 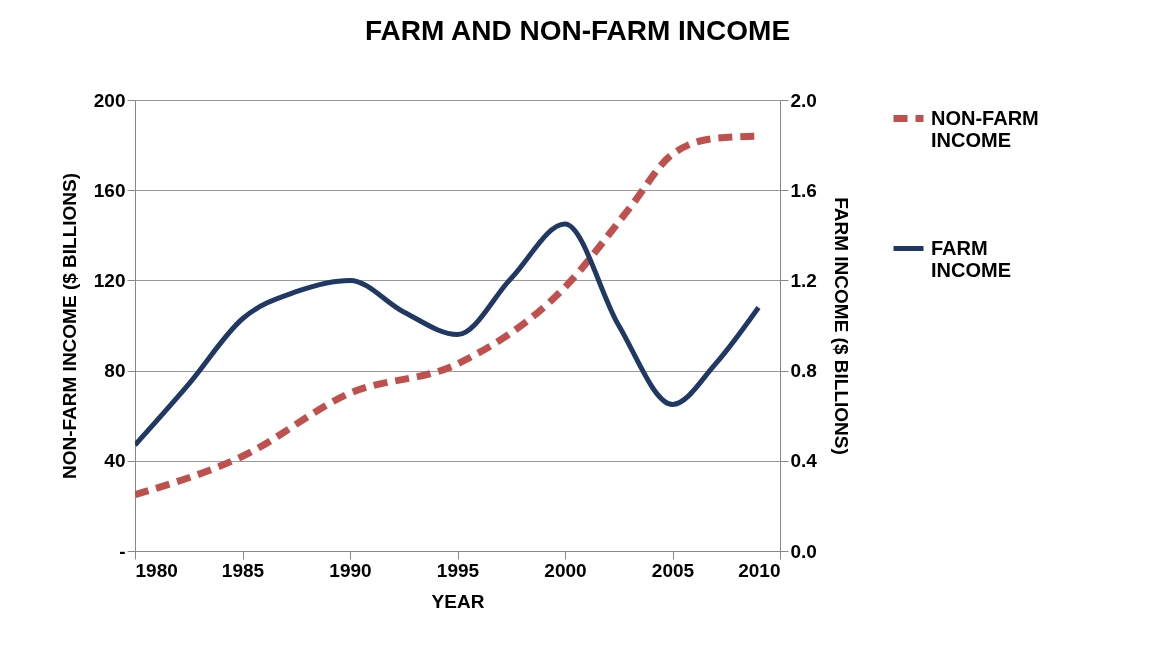 What do you see at coordinates (109, 280) in the screenshot?
I see `y-tick-label: 120` at bounding box center [109, 280].